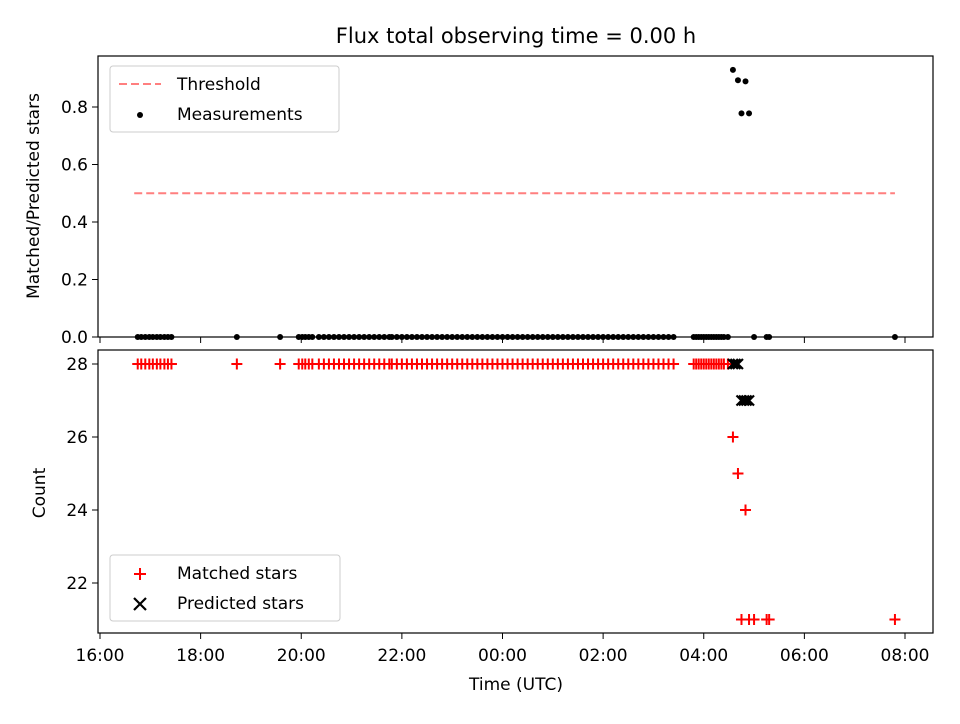 This screenshot has width=960, height=724. I want to click on legend-matched-swatch, so click(140, 574).